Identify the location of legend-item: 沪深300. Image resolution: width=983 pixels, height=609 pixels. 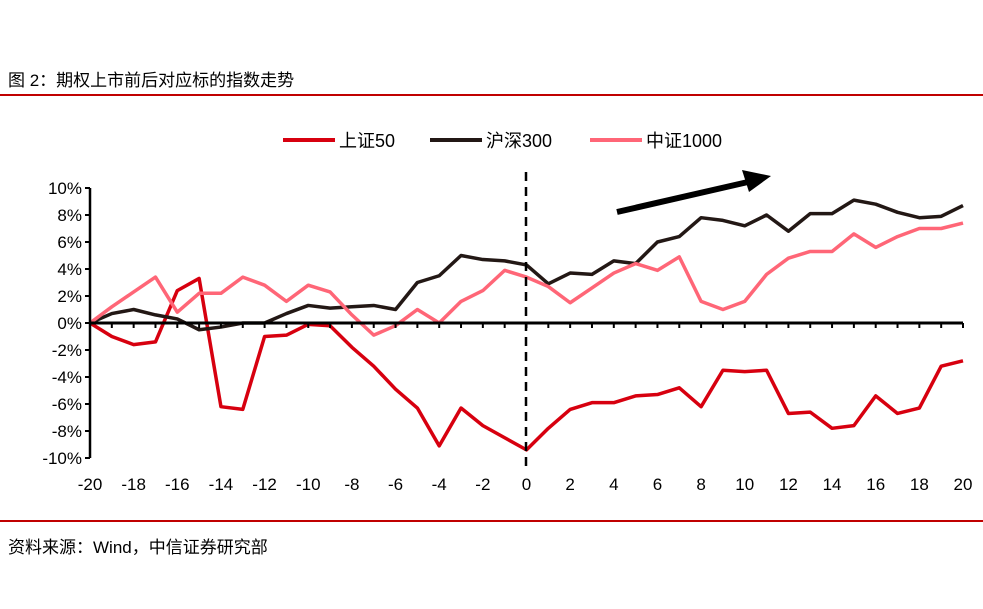
(491, 141).